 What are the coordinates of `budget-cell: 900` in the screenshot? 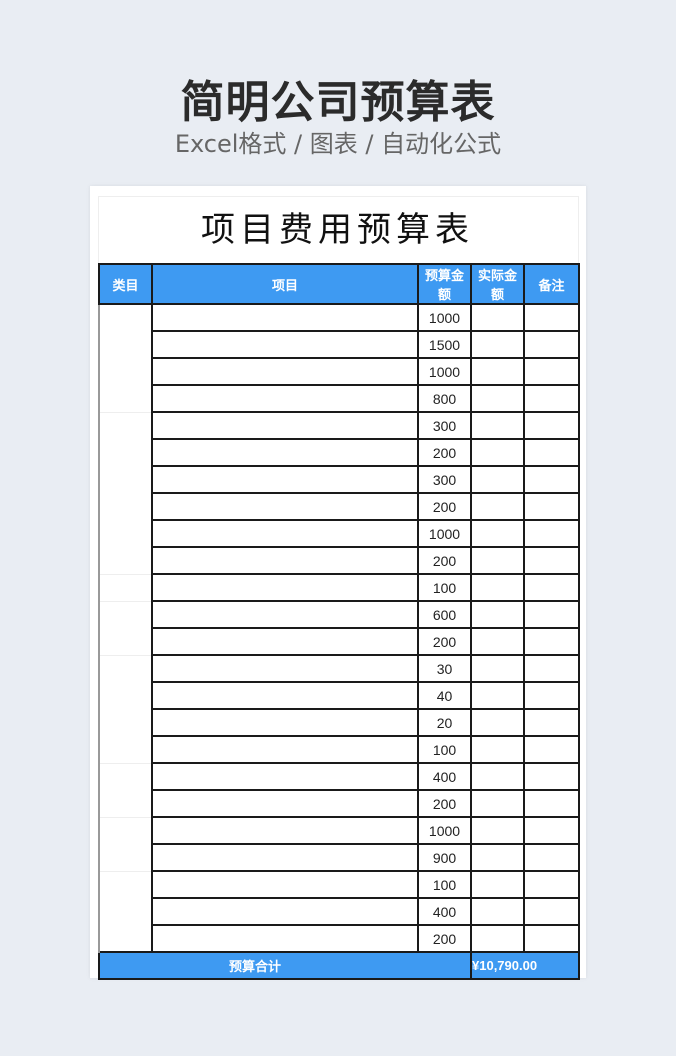 It's located at (444, 857).